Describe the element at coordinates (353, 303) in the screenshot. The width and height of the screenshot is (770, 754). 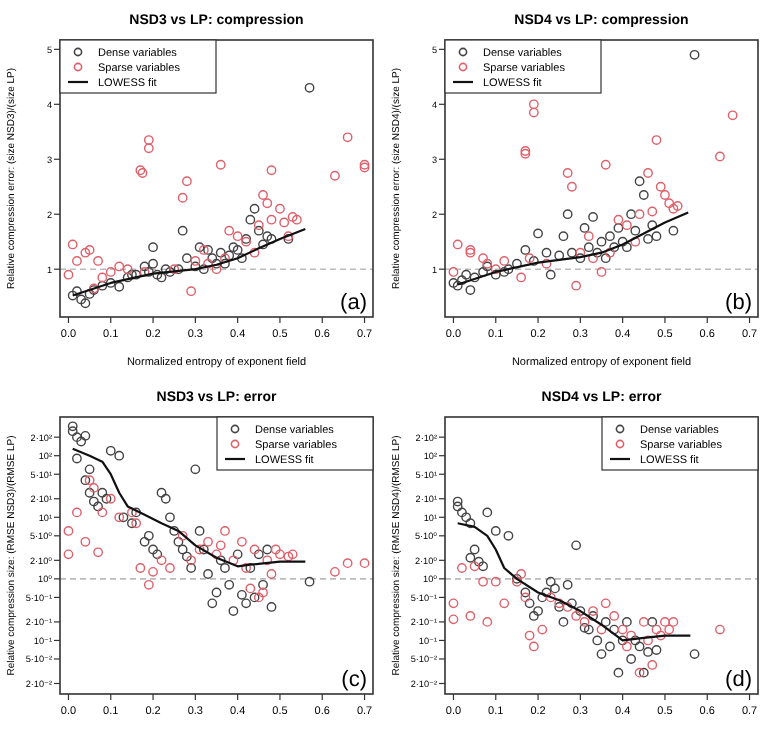
I see `annotation: (a)` at that location.